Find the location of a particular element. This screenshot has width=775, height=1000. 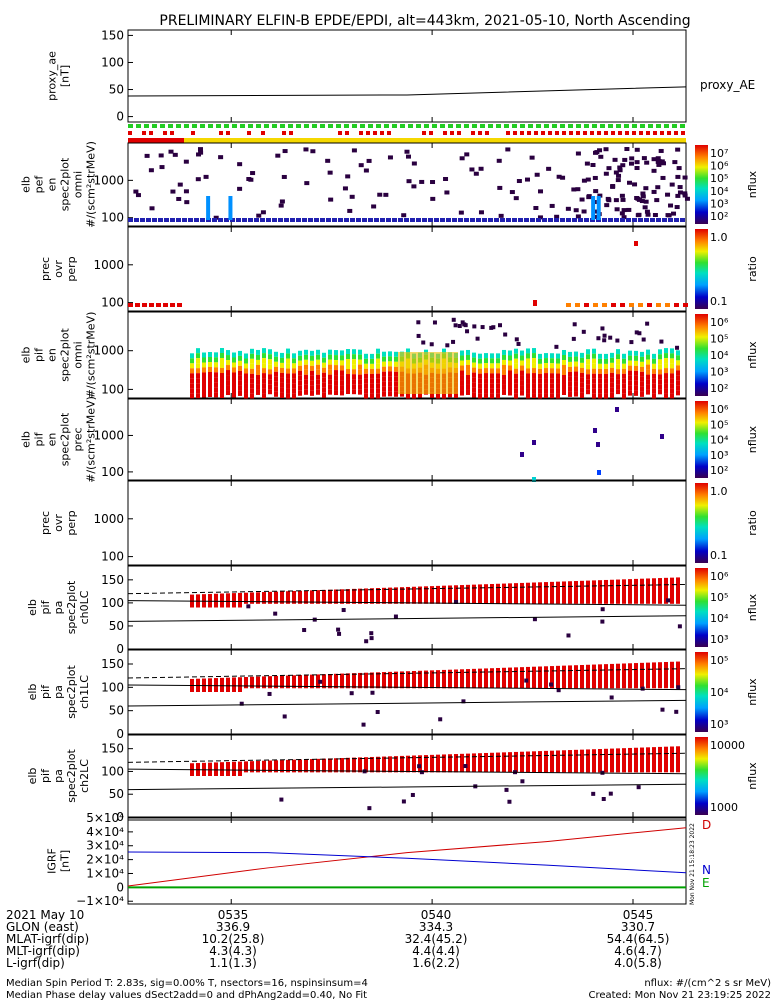

x-table-value: 32.4(45.2) is located at coordinates (436, 939).